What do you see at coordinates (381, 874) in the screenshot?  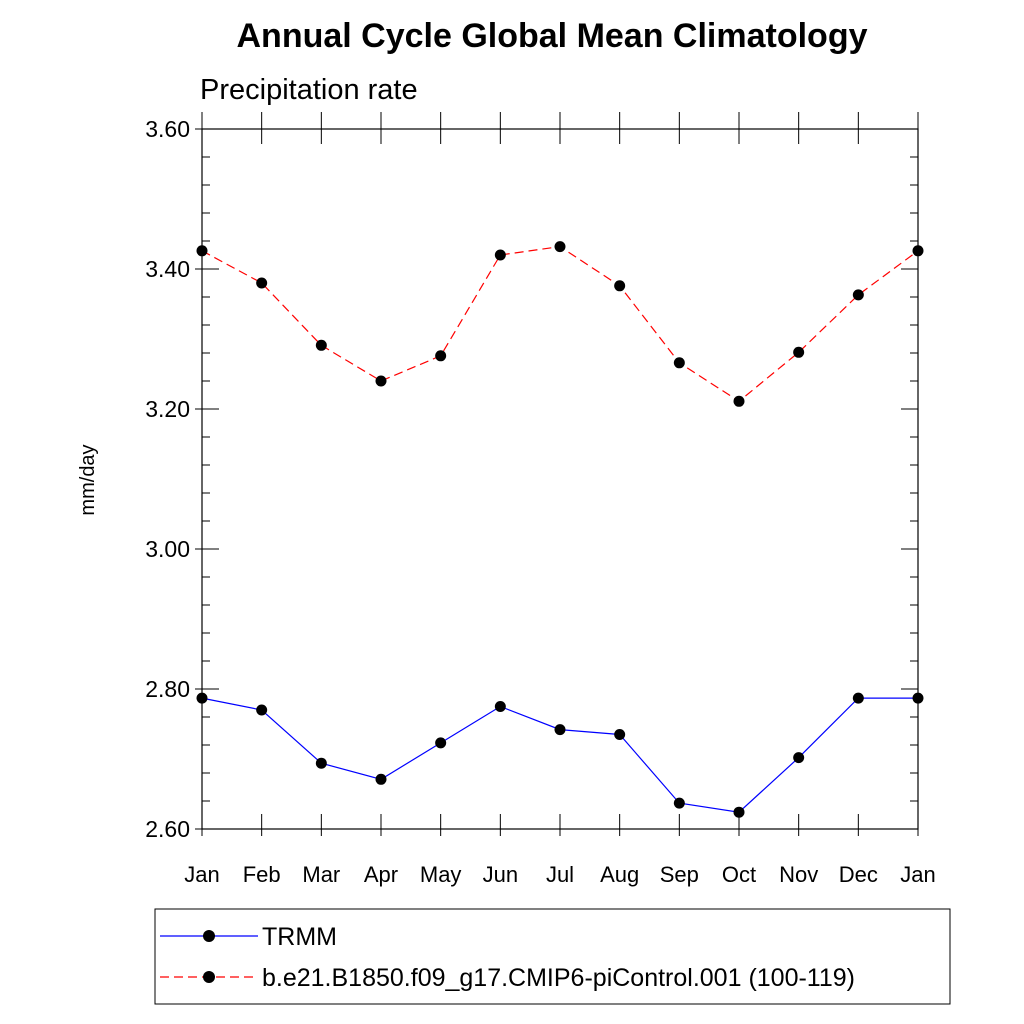 I see `x-tick-label: Apr` at bounding box center [381, 874].